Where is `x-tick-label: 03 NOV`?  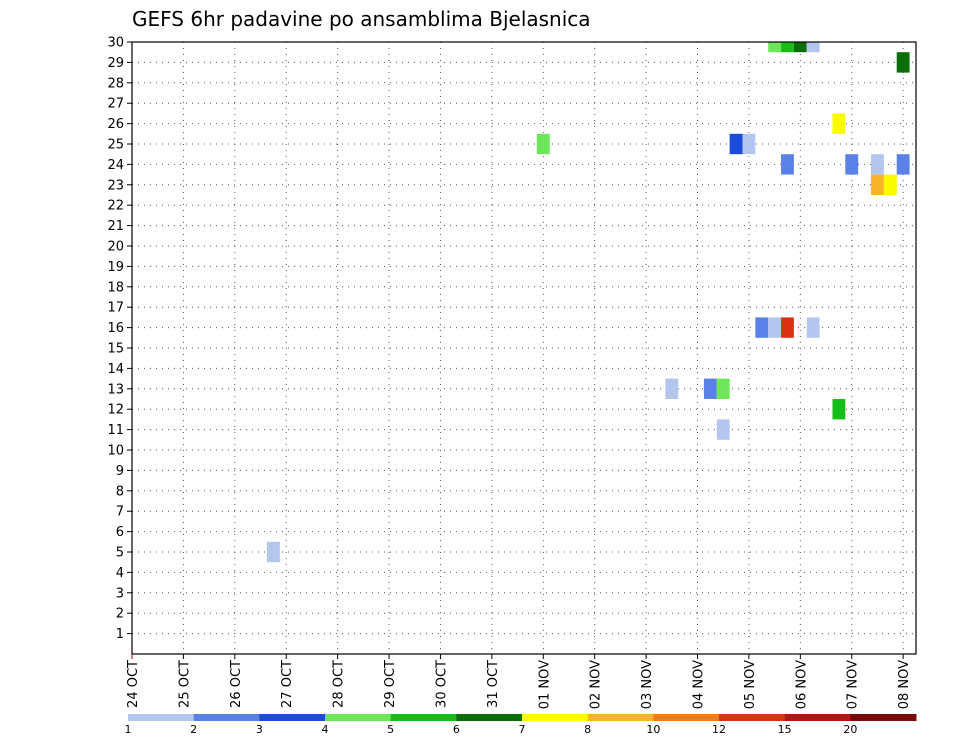
x-tick-label: 03 NOV is located at coordinates (647, 684).